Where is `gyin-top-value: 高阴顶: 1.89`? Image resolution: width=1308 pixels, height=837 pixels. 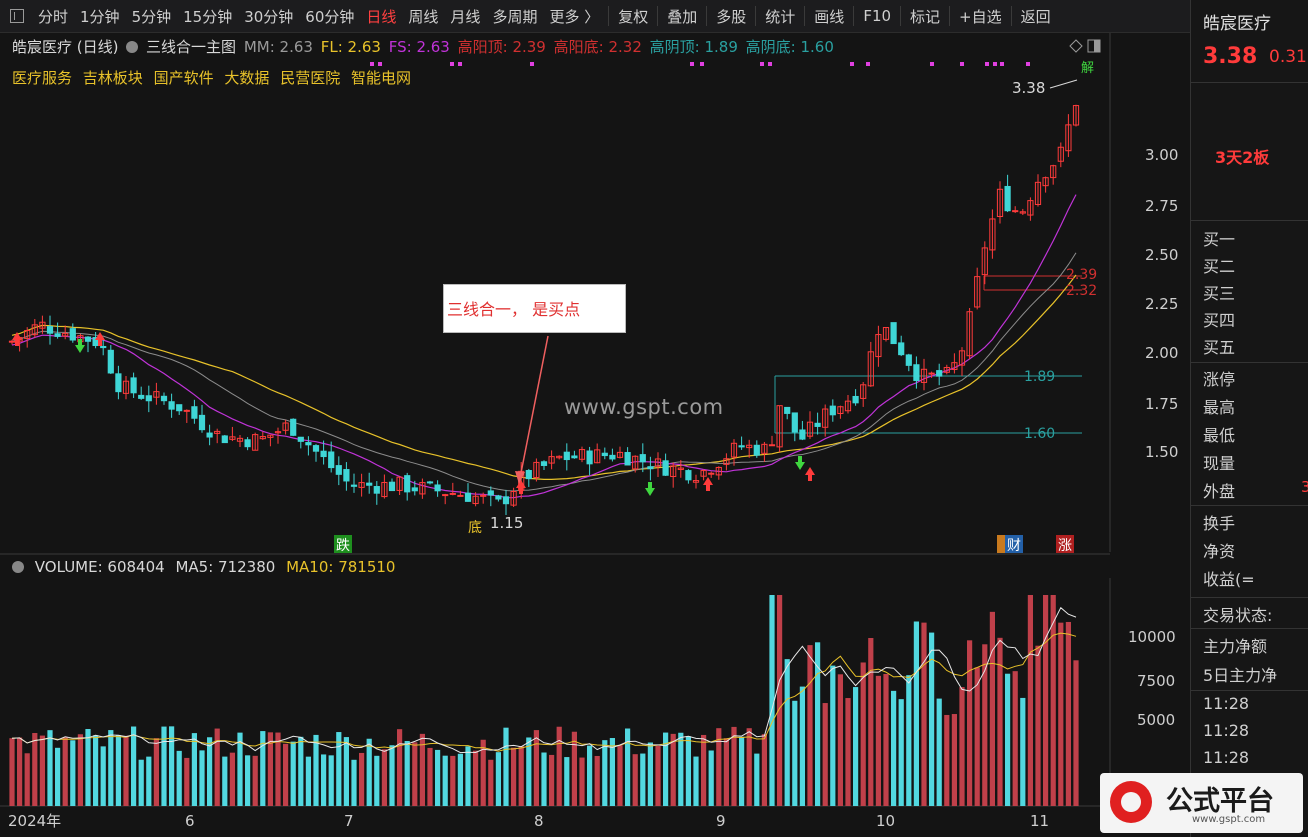 gyin-top-value: 高阴顶: 1.89 is located at coordinates (693, 47).